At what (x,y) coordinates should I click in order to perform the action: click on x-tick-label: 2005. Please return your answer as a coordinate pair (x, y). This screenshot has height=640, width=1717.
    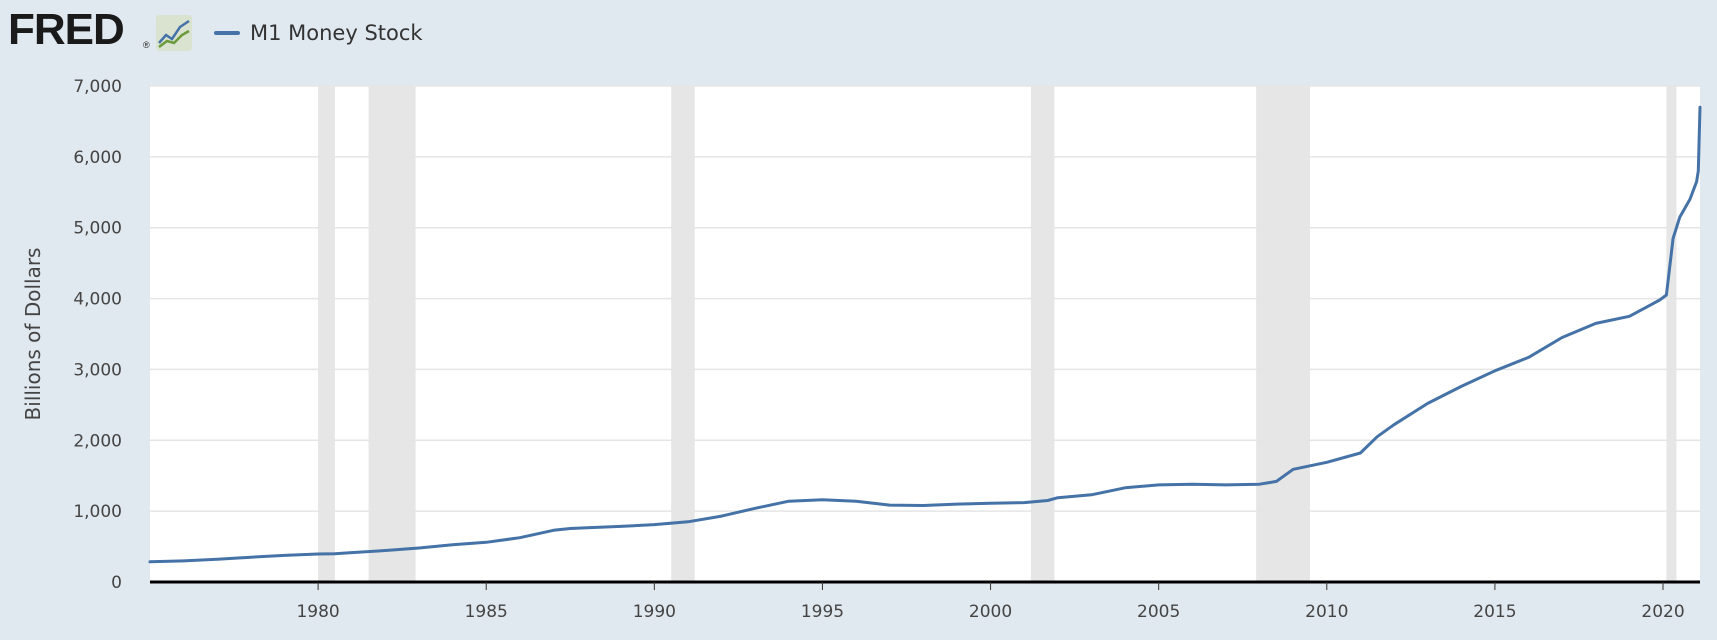
    Looking at the image, I should click on (1158, 612).